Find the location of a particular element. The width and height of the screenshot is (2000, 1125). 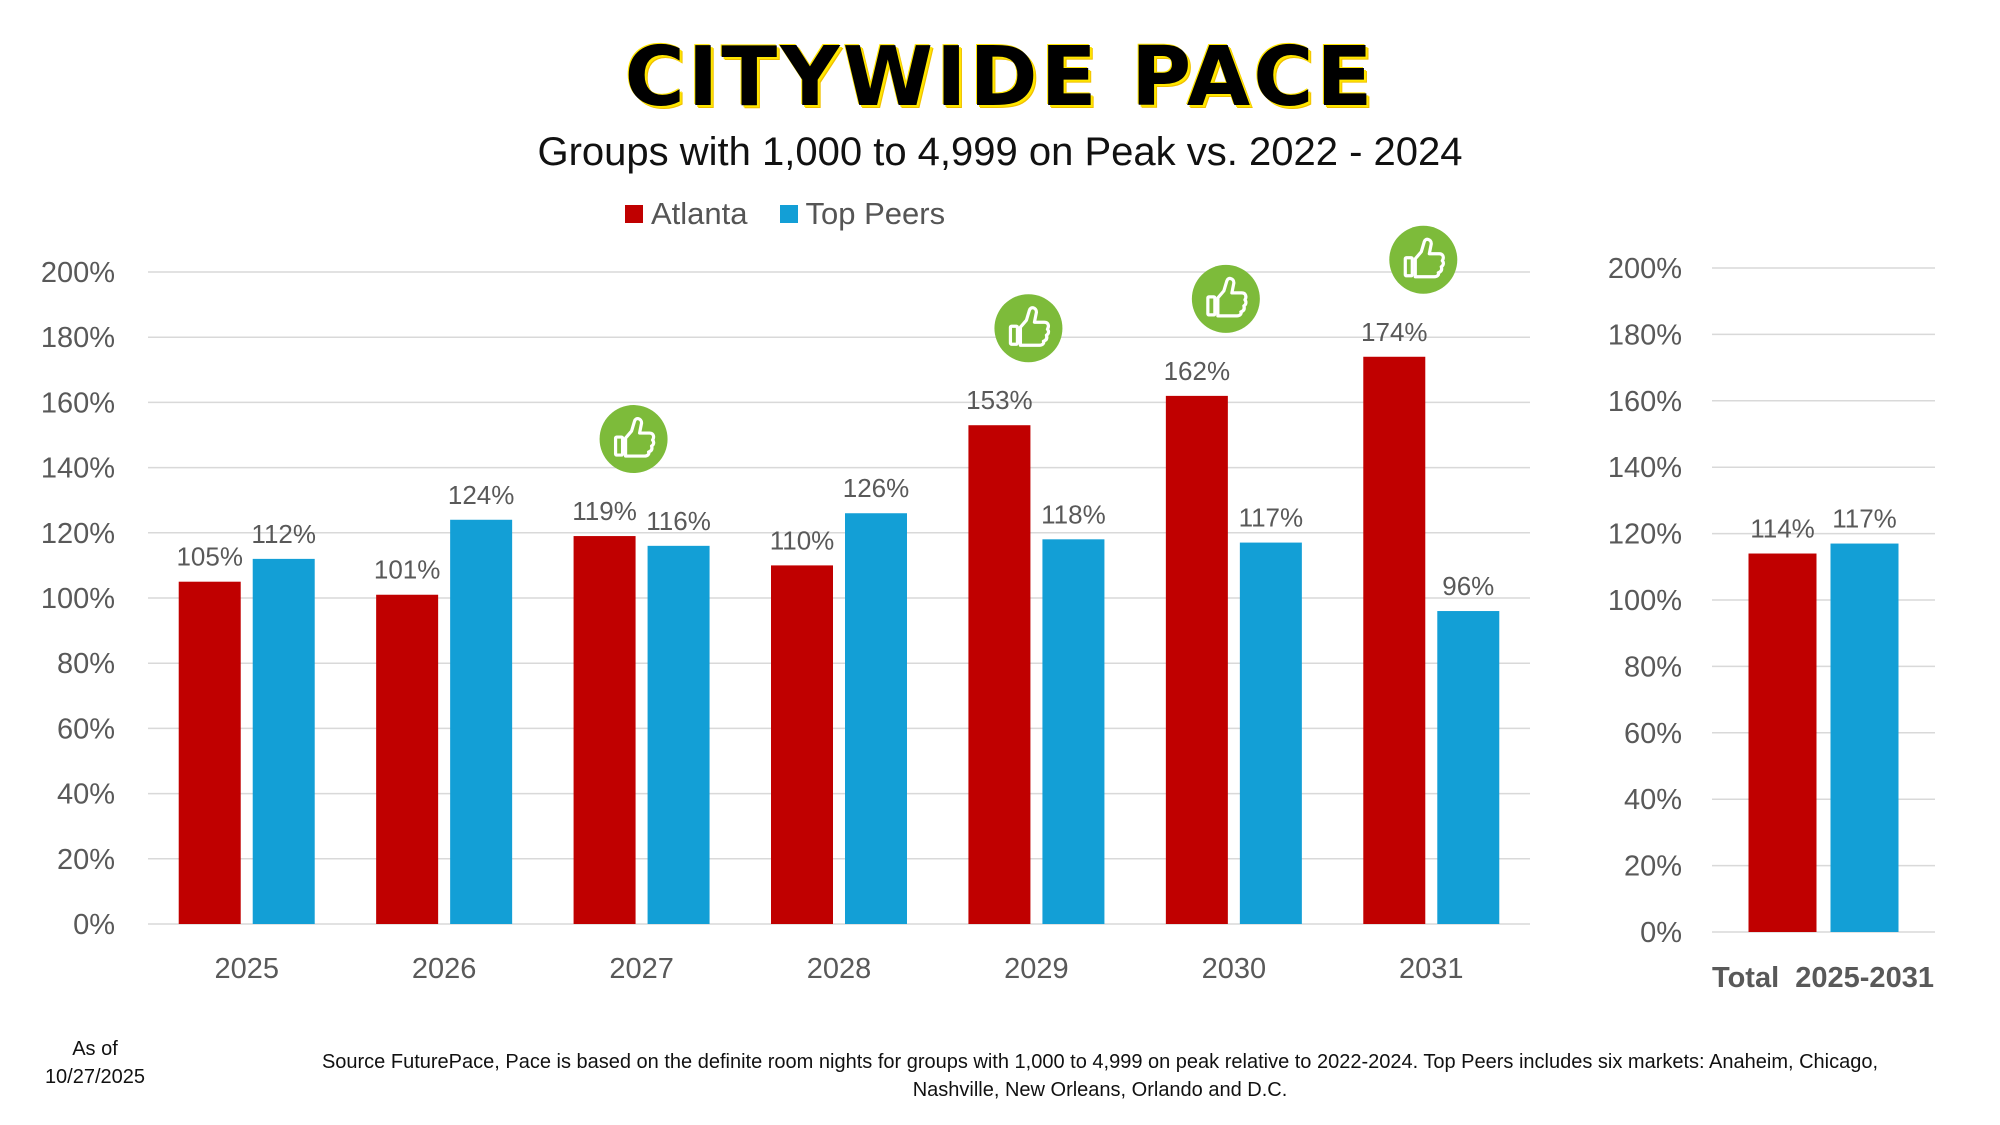

bar-top-peers-2028 is located at coordinates (876, 718).